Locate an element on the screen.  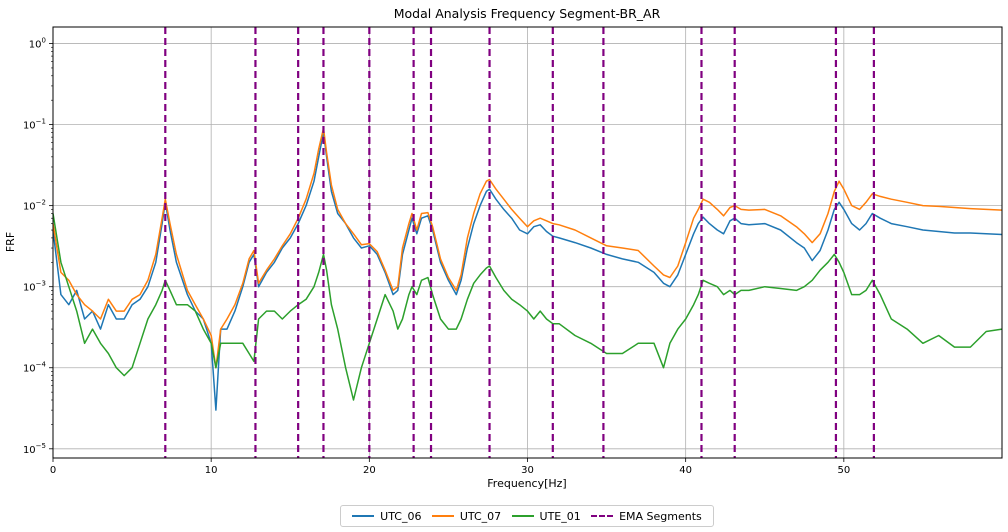
y-tick-label: 10⁻³ is located at coordinates (34, 287).